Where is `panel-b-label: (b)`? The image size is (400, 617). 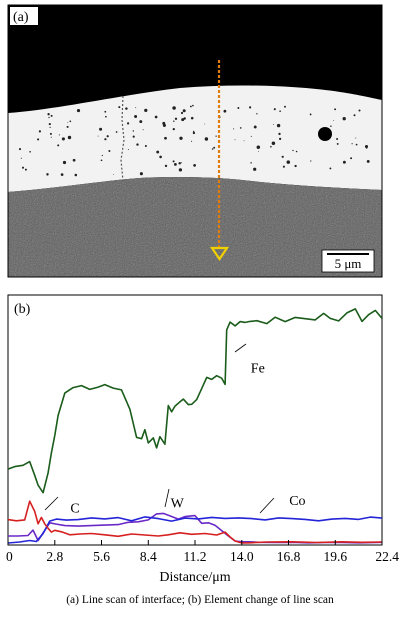
panel-b-label: (b) is located at coordinates (22, 309).